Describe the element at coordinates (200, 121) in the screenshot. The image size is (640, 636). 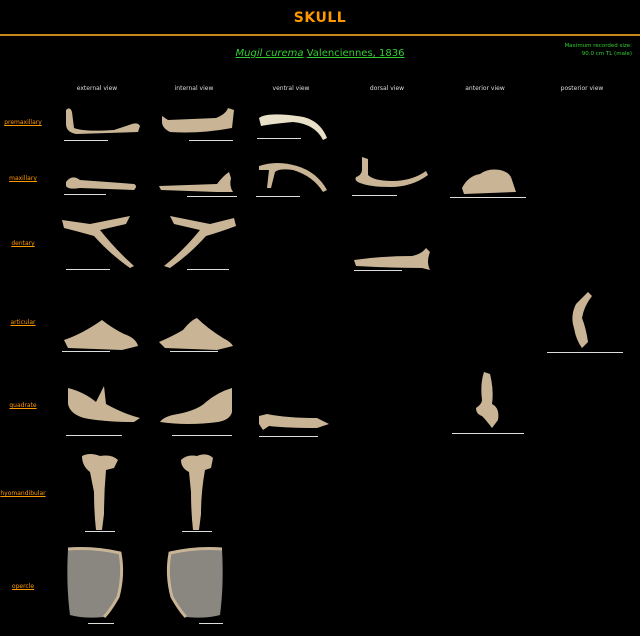
I see `premaxillary-internal-image` at that location.